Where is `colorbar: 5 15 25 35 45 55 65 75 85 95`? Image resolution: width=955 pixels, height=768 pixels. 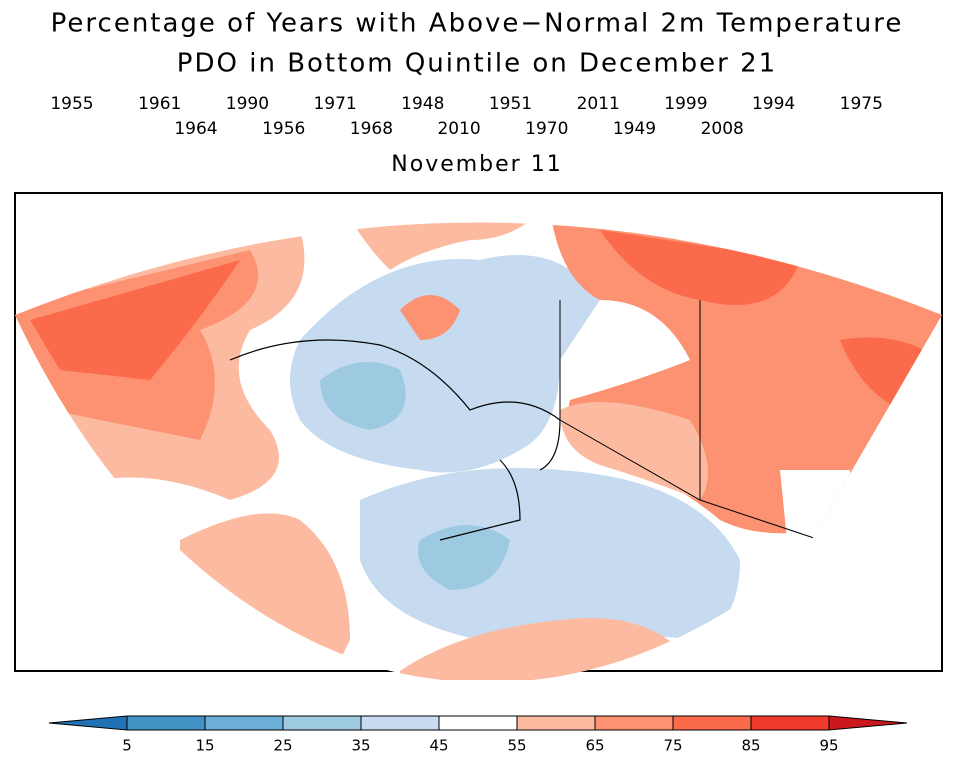
colorbar: 5 15 25 35 45 55 65 75 85 95 is located at coordinates (478, 735).